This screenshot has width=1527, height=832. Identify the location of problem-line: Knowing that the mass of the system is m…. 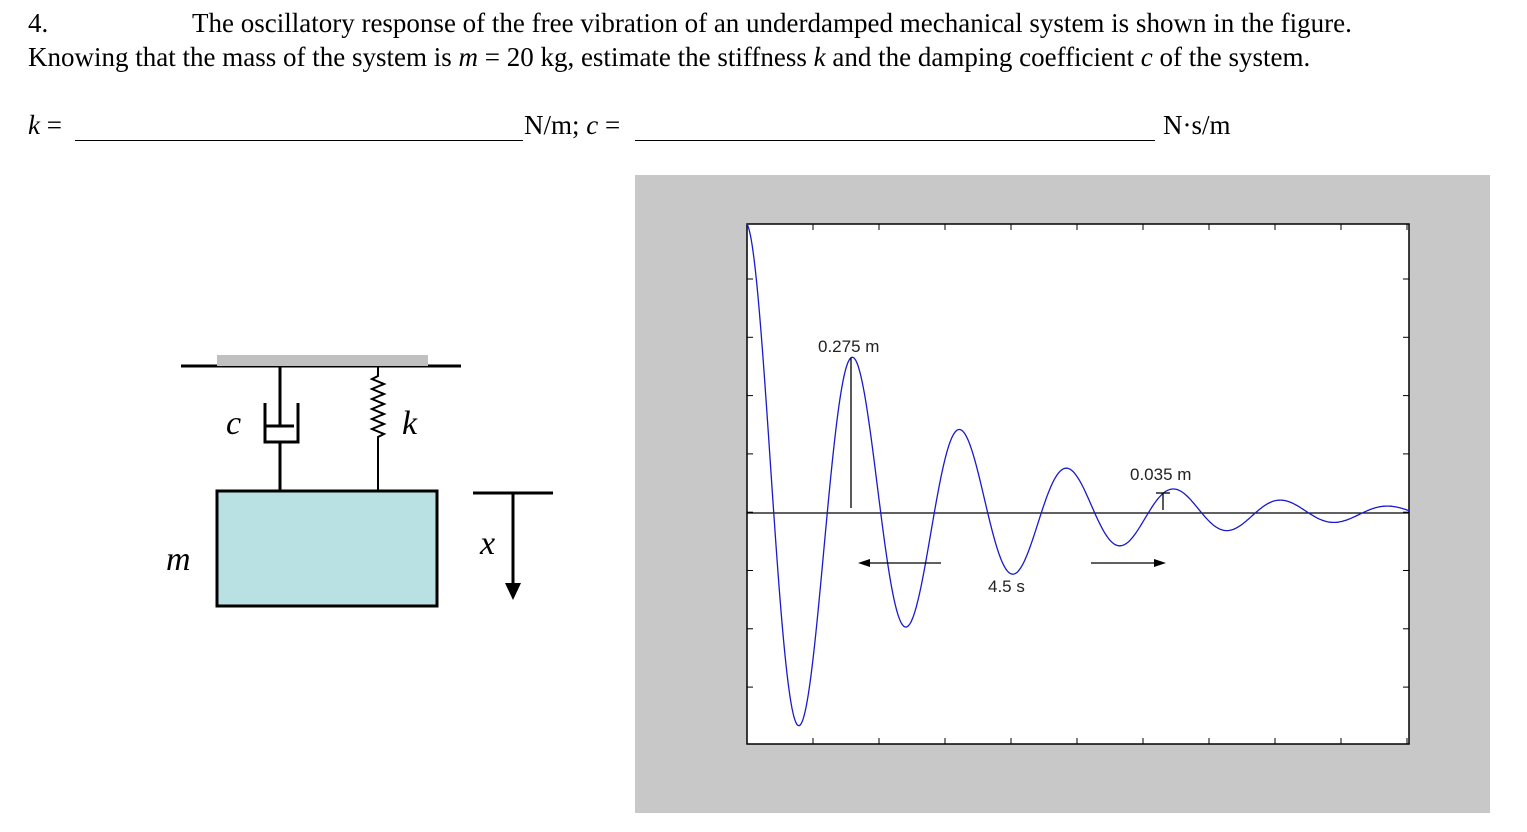
(669, 57).